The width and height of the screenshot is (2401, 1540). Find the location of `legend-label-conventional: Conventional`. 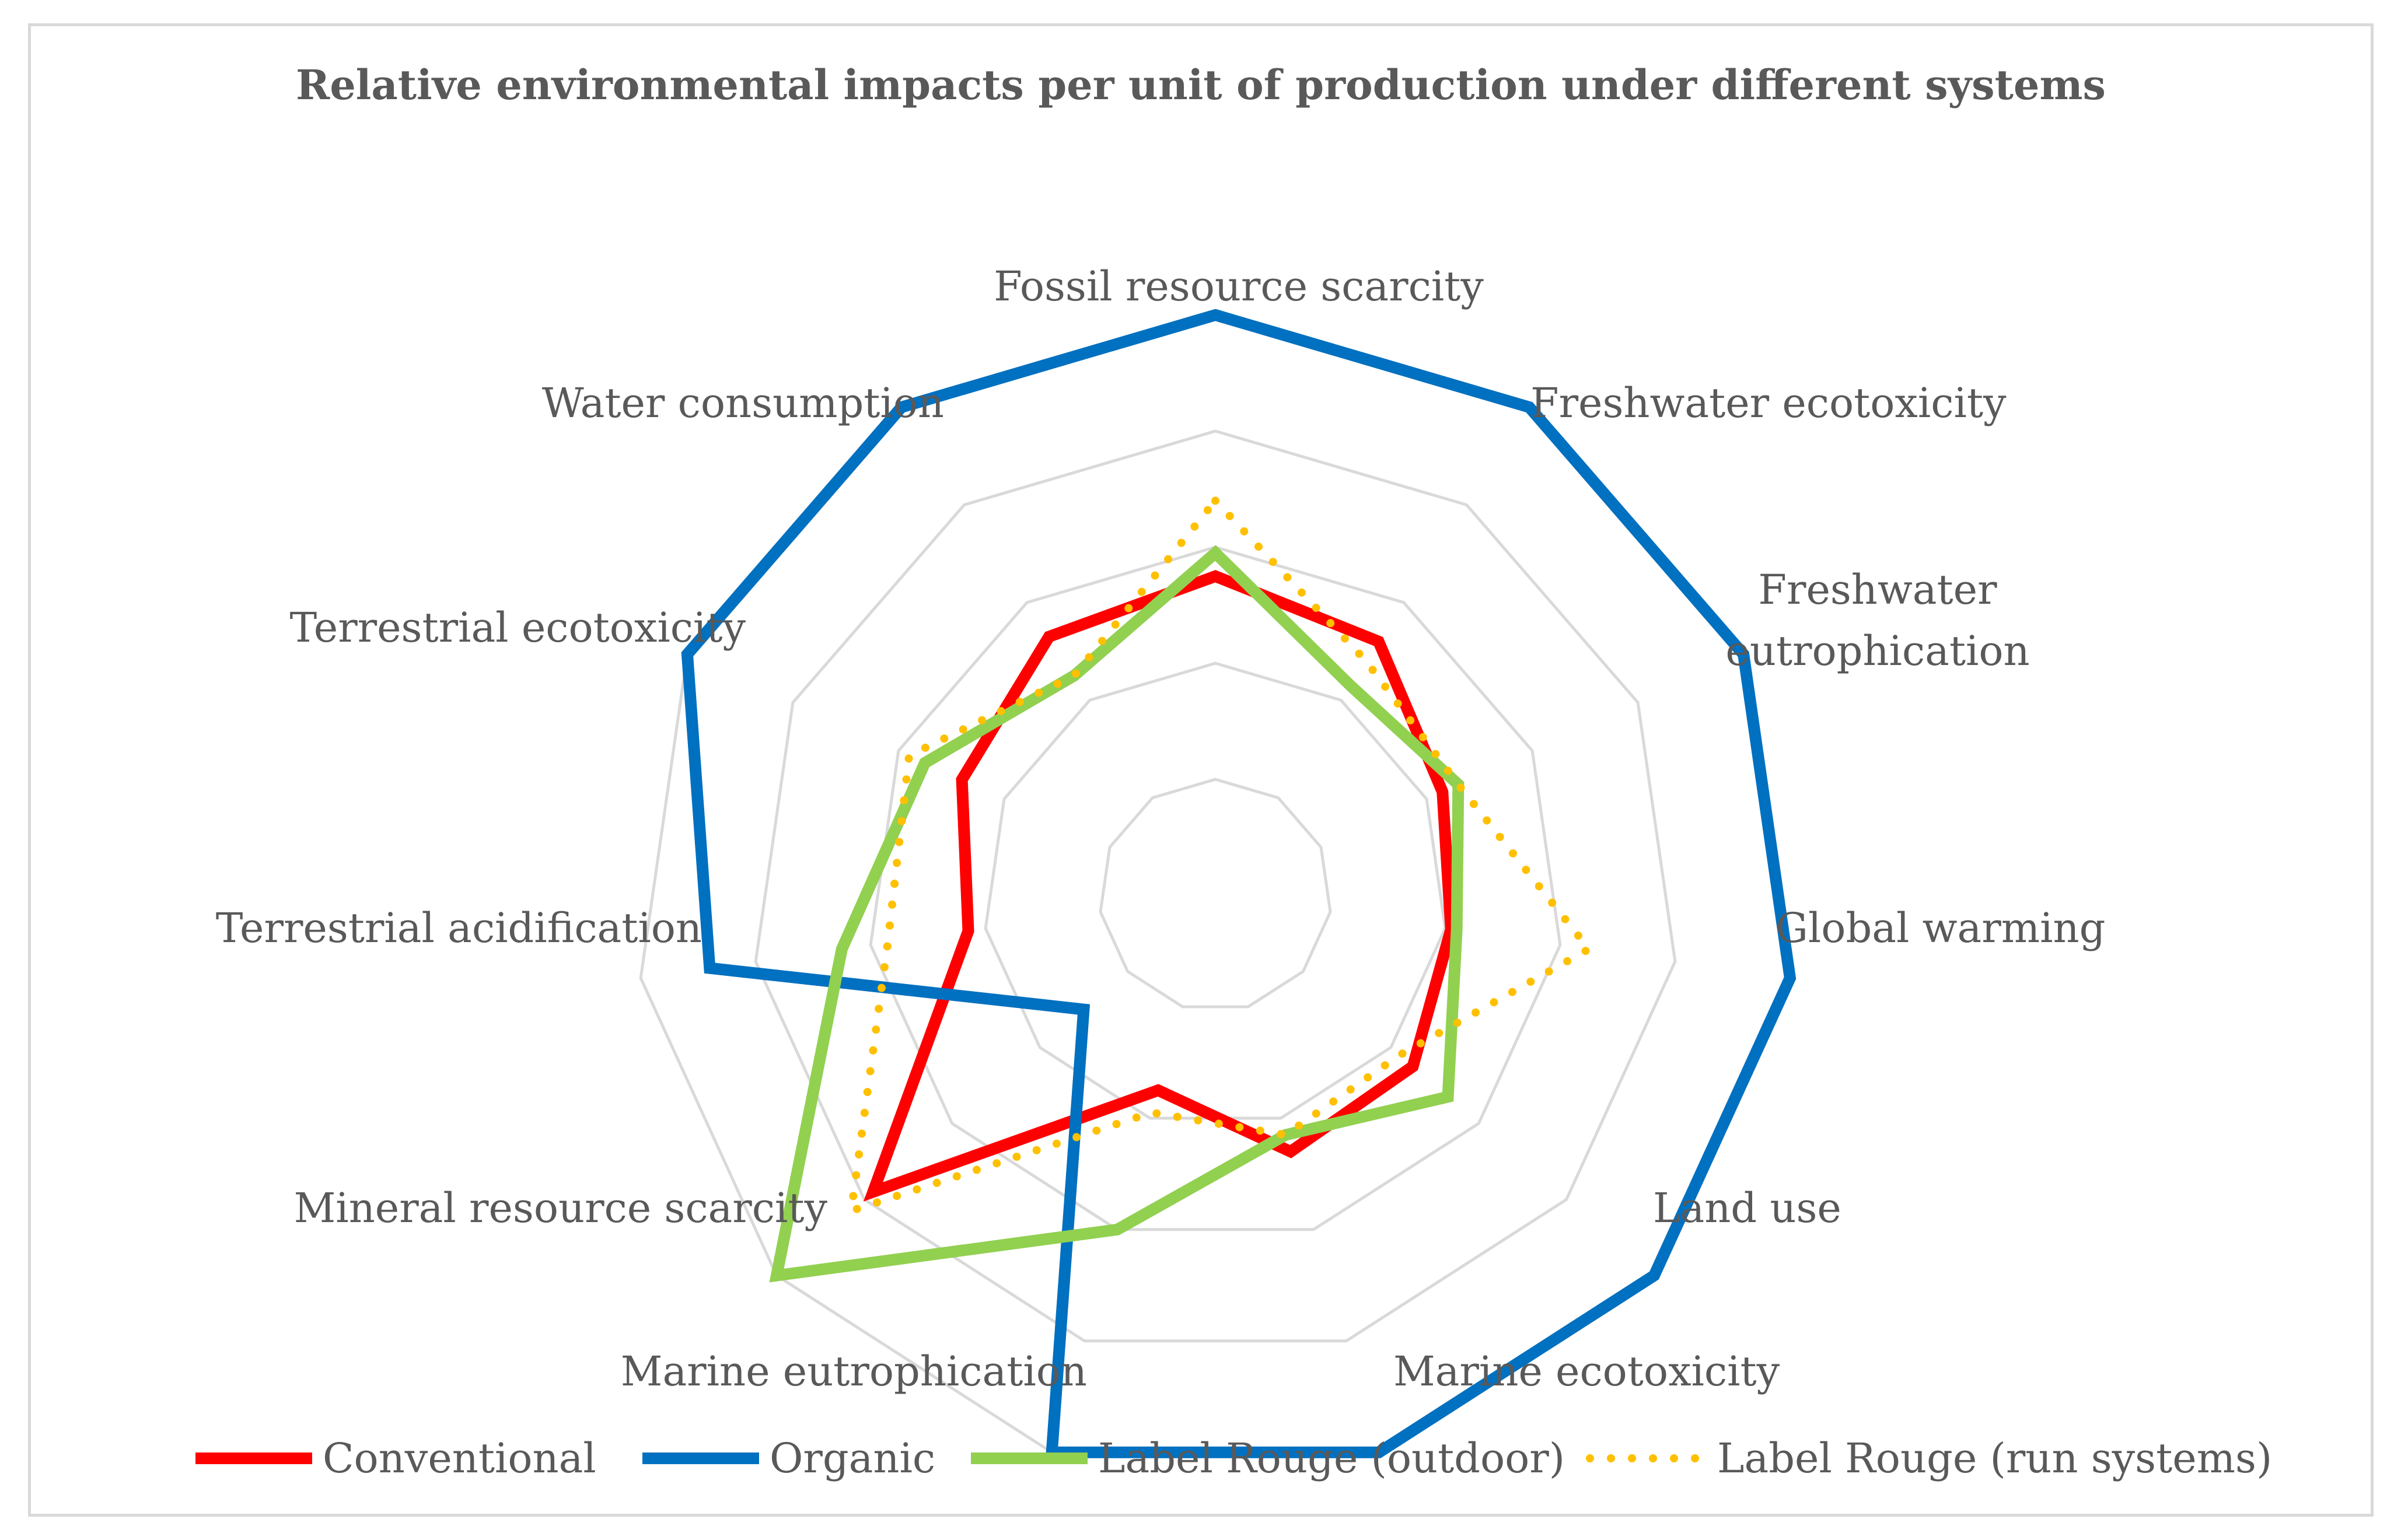

legend-label-conventional: Conventional is located at coordinates (459, 1458).